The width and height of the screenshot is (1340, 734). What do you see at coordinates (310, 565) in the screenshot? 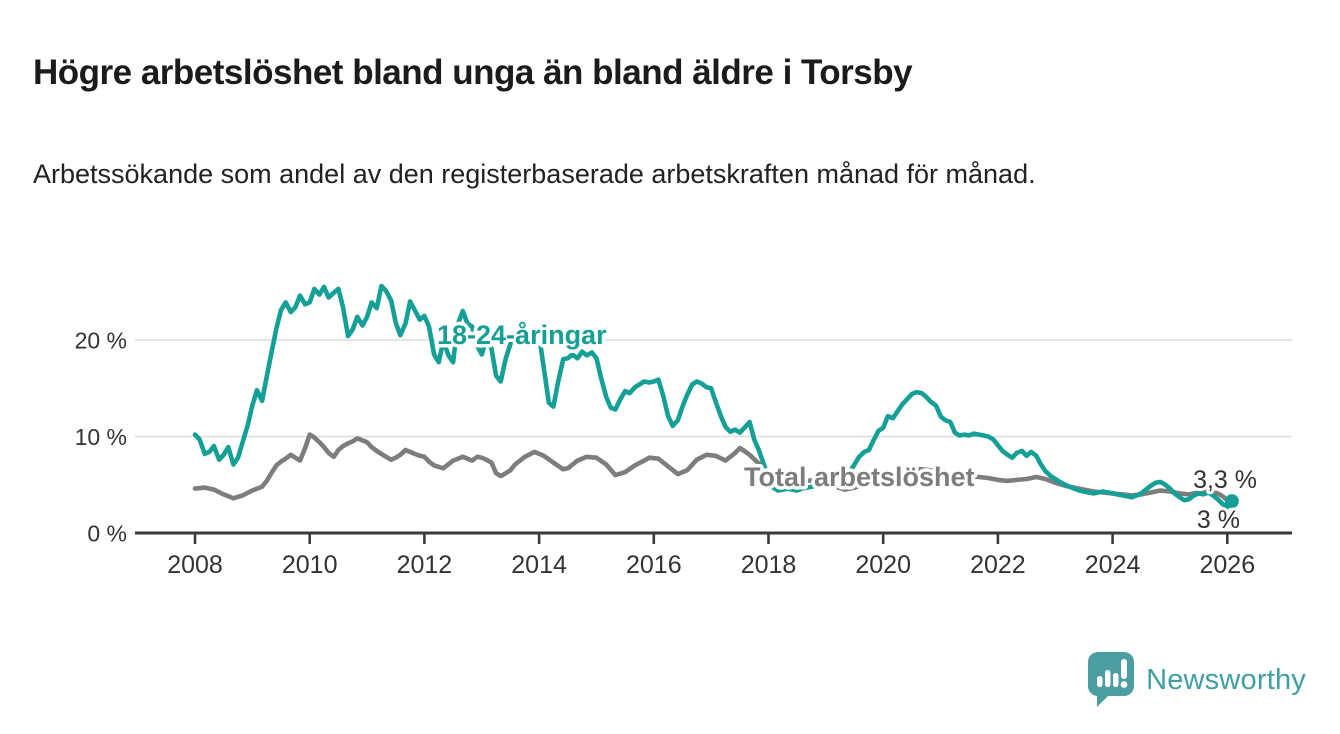
I see `x-axis-tick-label: 2010` at bounding box center [310, 565].